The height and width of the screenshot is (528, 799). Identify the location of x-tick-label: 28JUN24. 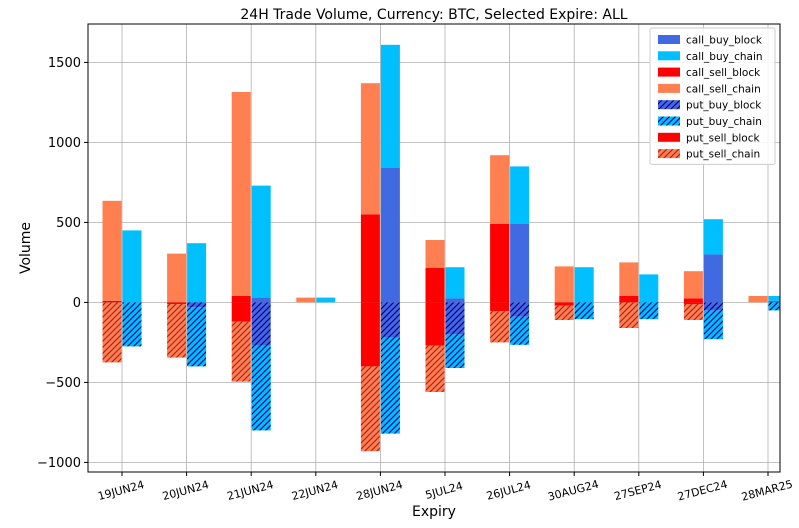
(379, 490).